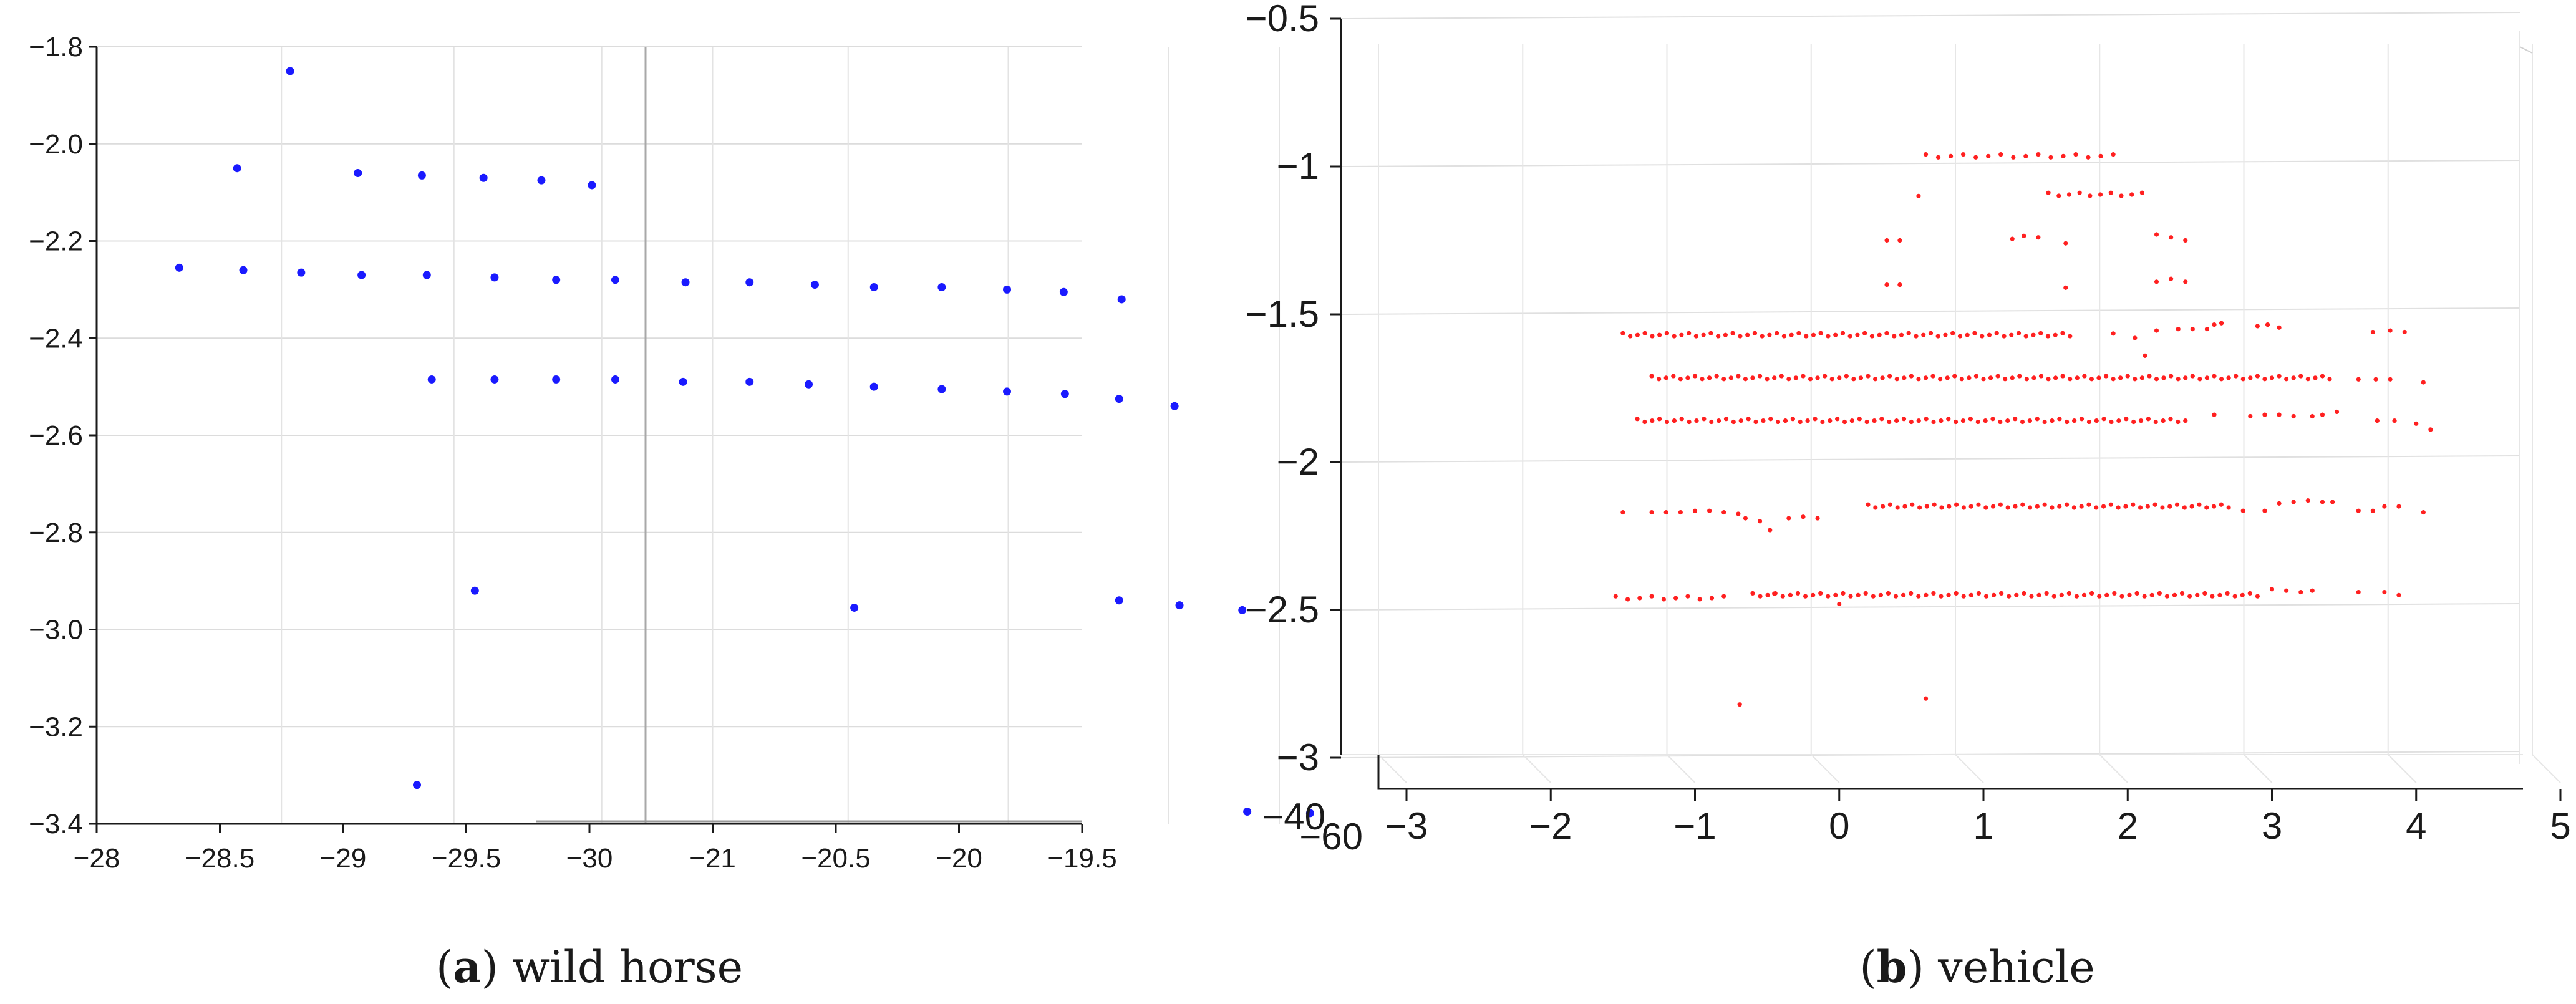 The height and width of the screenshot is (1004, 2576). Describe the element at coordinates (712, 858) in the screenshot. I see `panel-a-x-tick-label: −21` at that location.